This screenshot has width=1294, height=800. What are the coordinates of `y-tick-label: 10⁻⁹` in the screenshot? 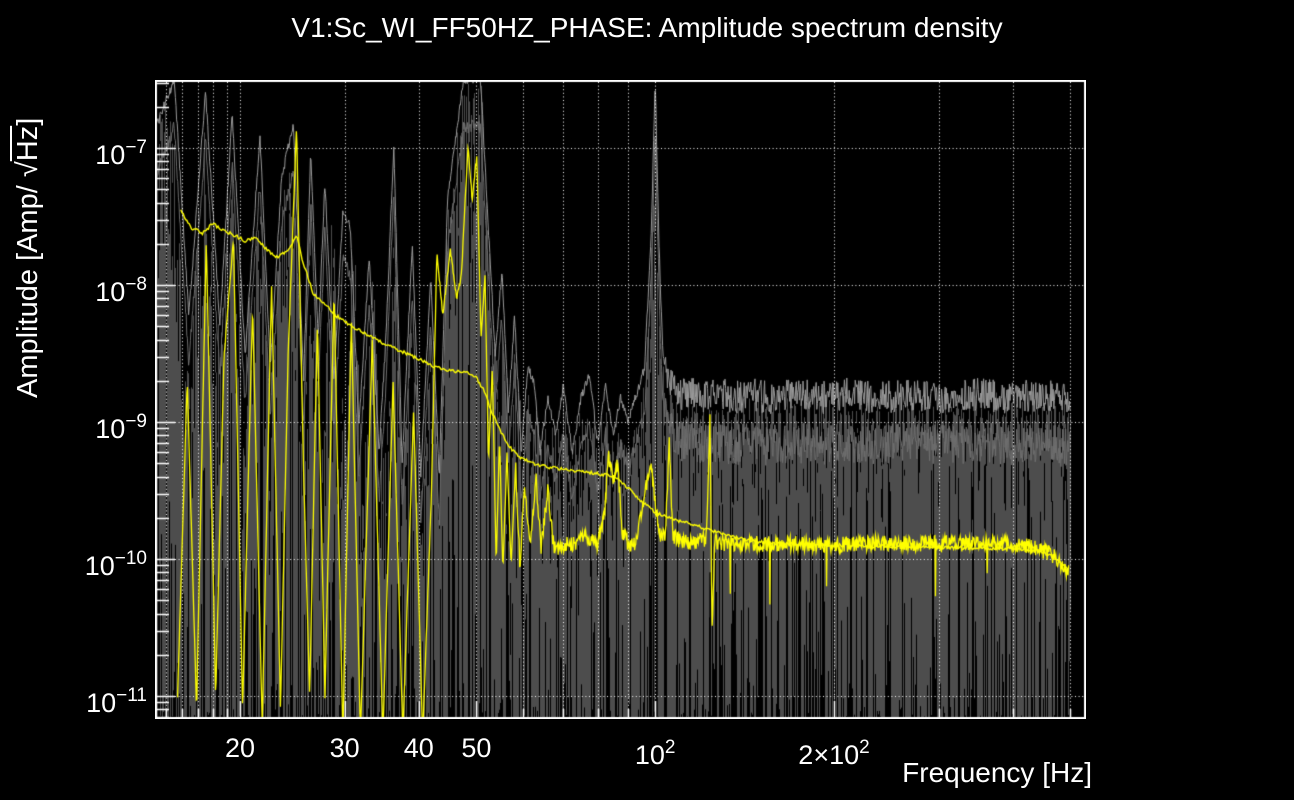 It's located at (121, 427).